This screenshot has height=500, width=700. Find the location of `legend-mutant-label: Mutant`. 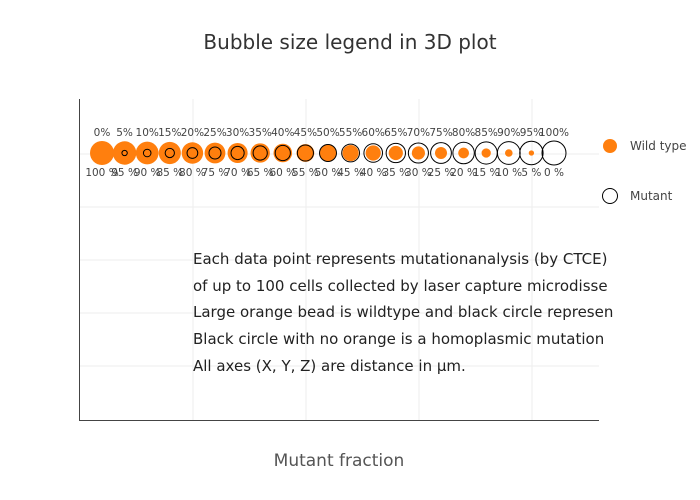

legend-mutant-label: Mutant is located at coordinates (651, 196).